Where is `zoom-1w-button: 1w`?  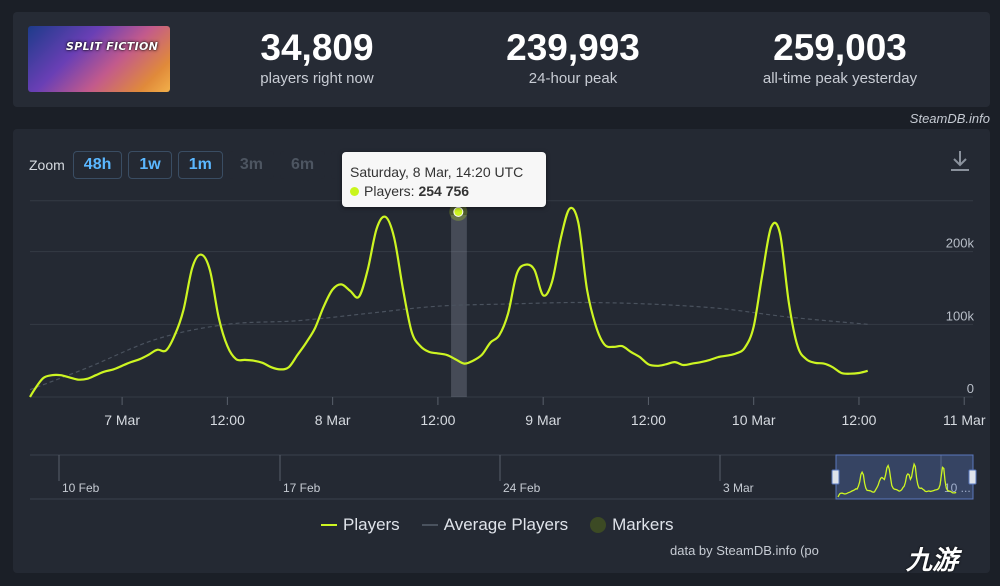
zoom-1w-button: 1w is located at coordinates (150, 165).